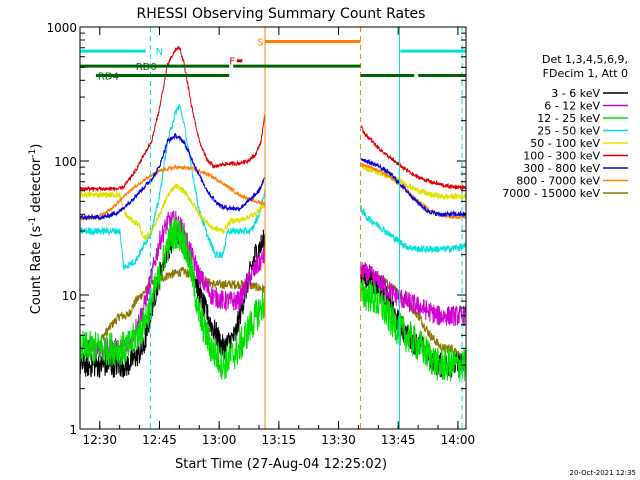  What do you see at coordinates (568, 131) in the screenshot?
I see `legend-label-4: 25 - 50 keV` at bounding box center [568, 131].